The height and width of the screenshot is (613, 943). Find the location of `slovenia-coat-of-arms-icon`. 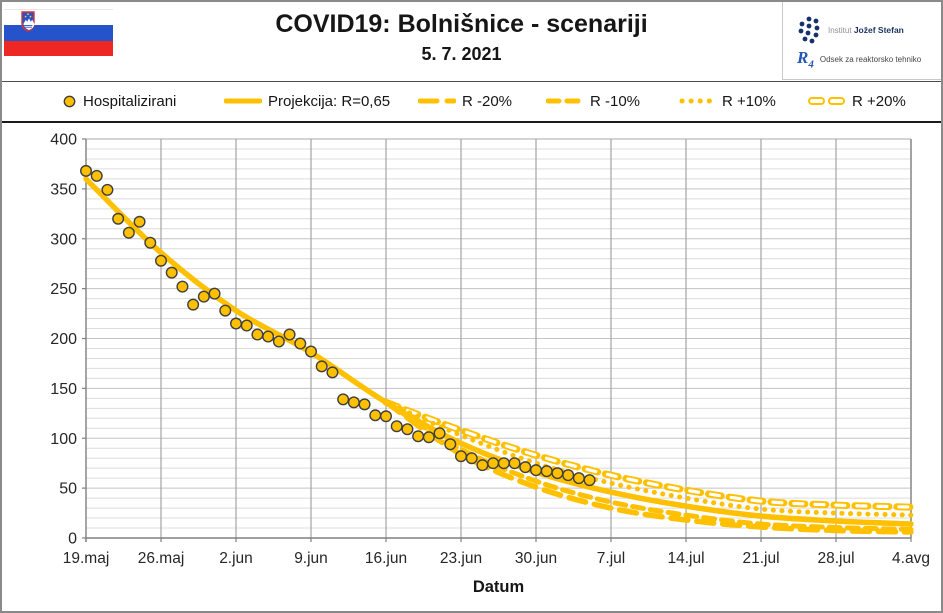

slovenia-coat-of-arms-icon is located at coordinates (28, 21).